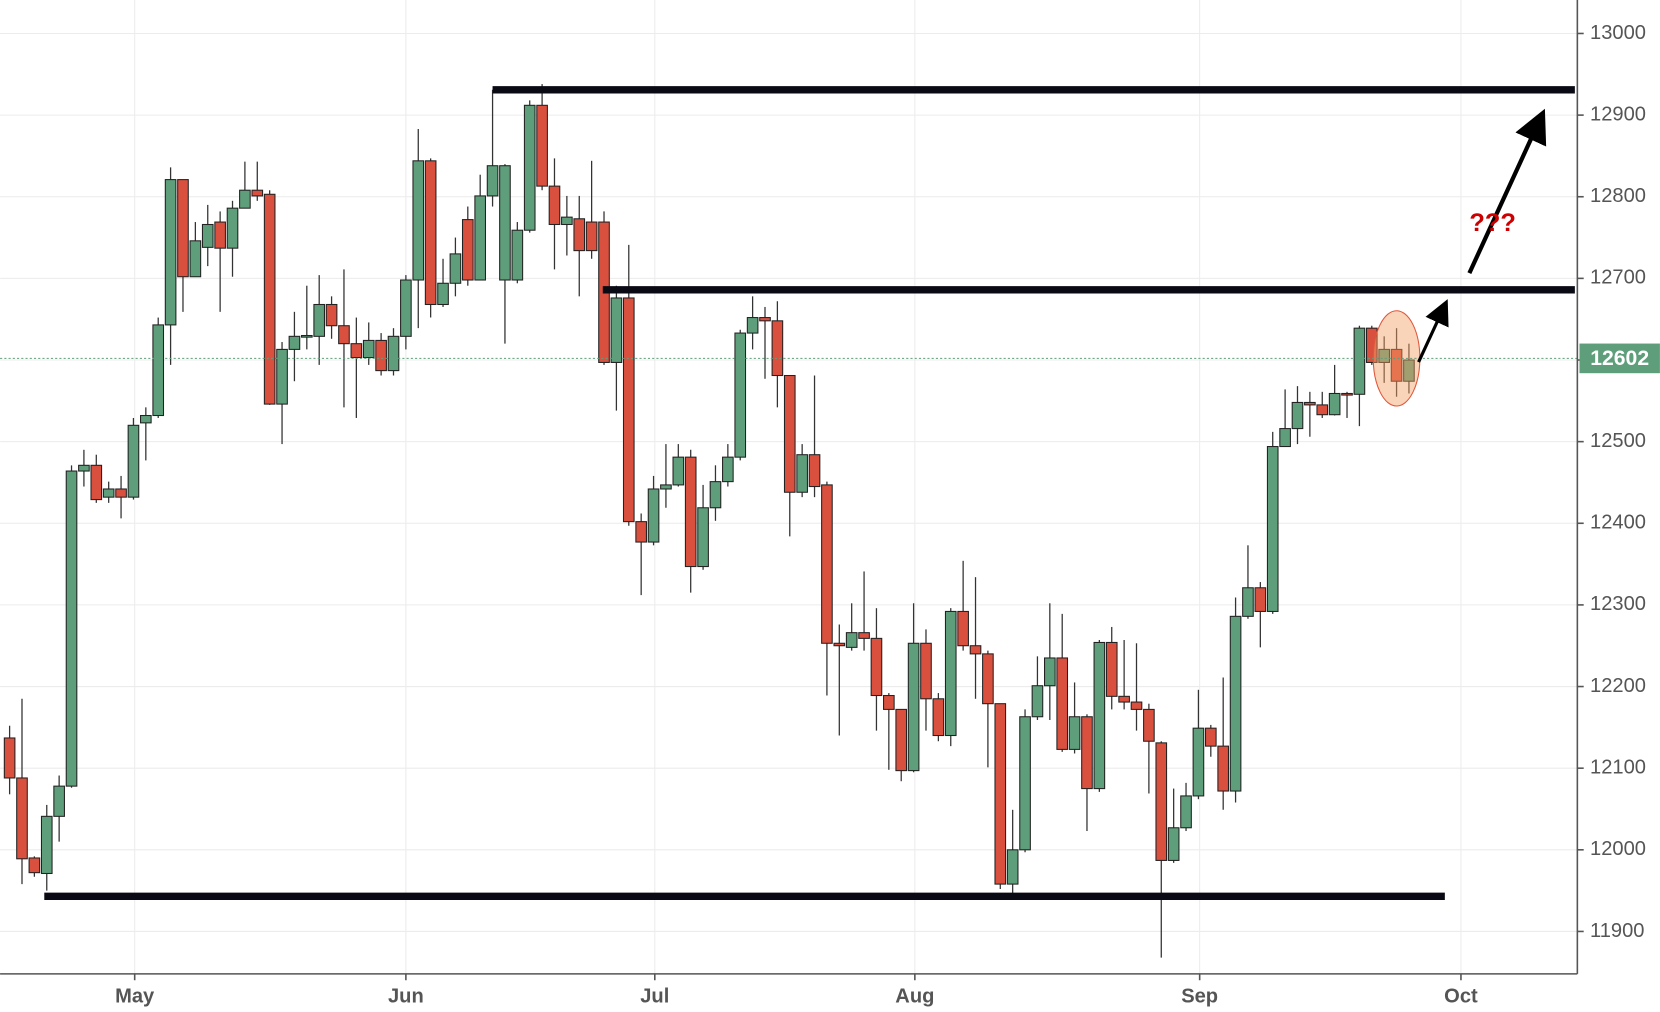 This screenshot has height=1012, width=1660. Describe the element at coordinates (1618, 767) in the screenshot. I see `y-tick-label: 12100` at that location.